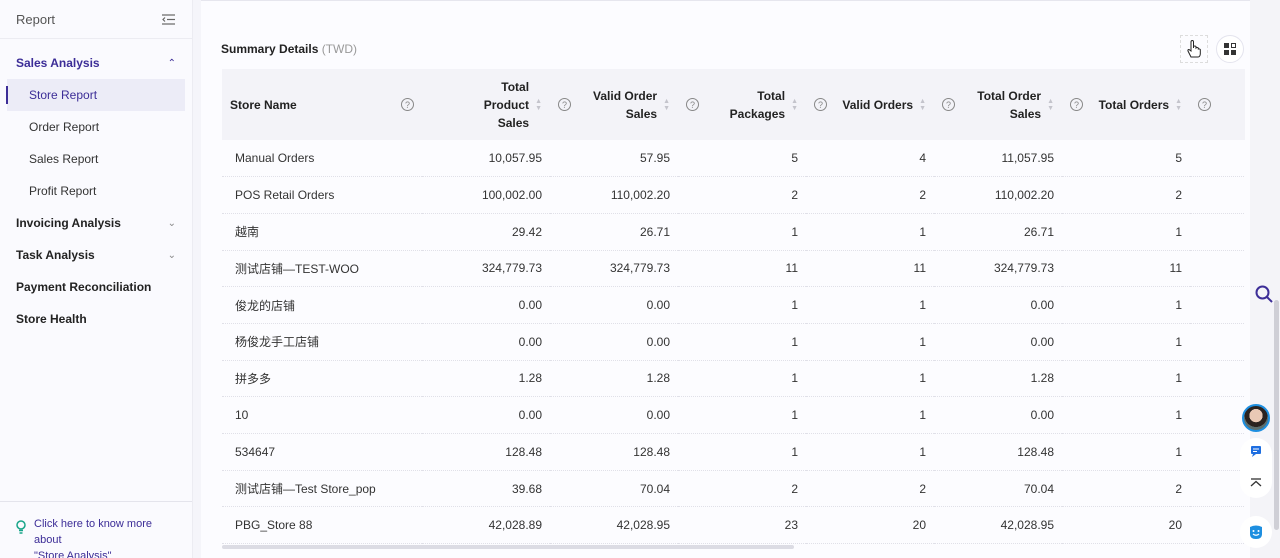 The height and width of the screenshot is (558, 1280). I want to click on pointer-cursor-button, so click(1194, 49).